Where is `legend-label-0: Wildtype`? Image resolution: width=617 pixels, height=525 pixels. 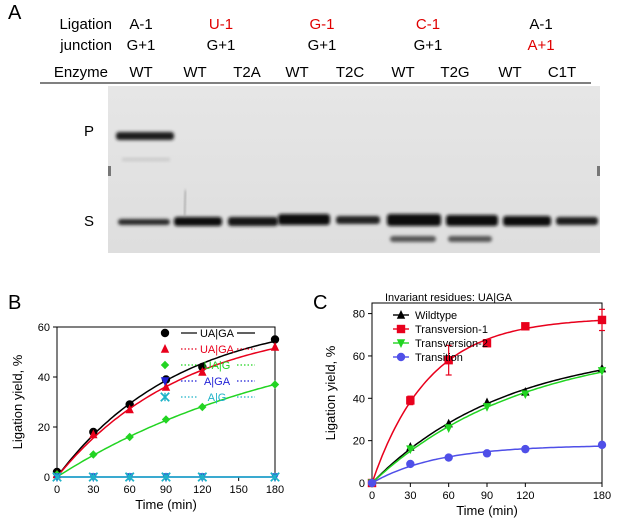
legend-label-0: Wildtype is located at coordinates (436, 316).